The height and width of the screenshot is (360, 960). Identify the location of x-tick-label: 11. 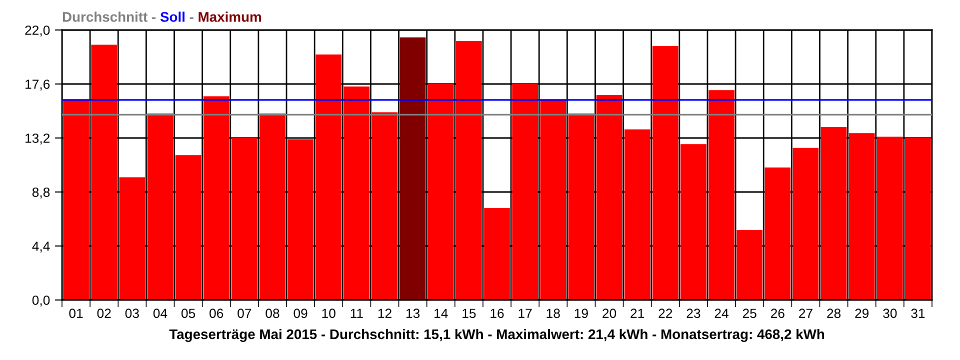
(356, 313).